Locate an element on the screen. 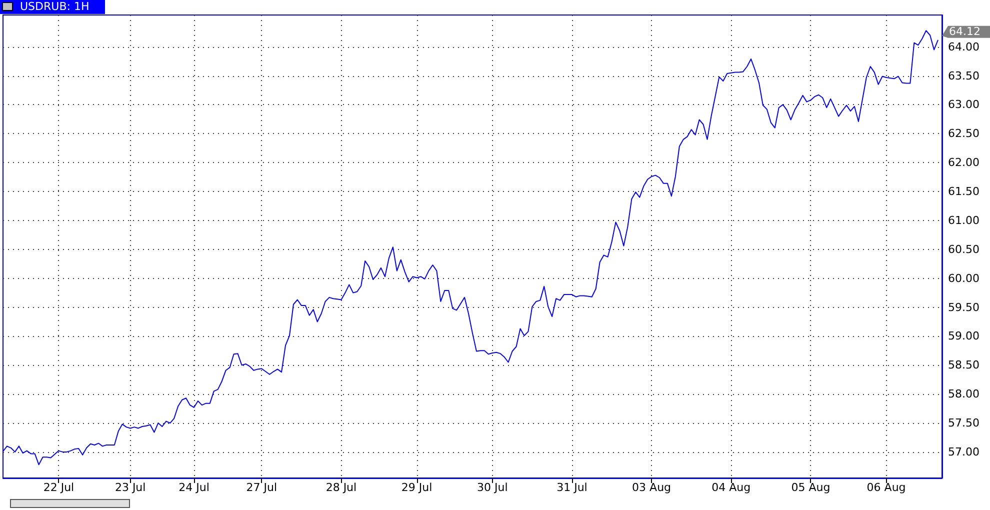 The height and width of the screenshot is (510, 990). x-tick-label: 27 Jul is located at coordinates (262, 487).